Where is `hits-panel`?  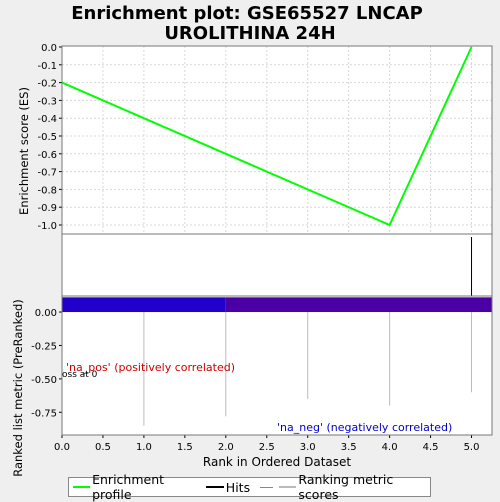
hits-panel is located at coordinates (277, 265).